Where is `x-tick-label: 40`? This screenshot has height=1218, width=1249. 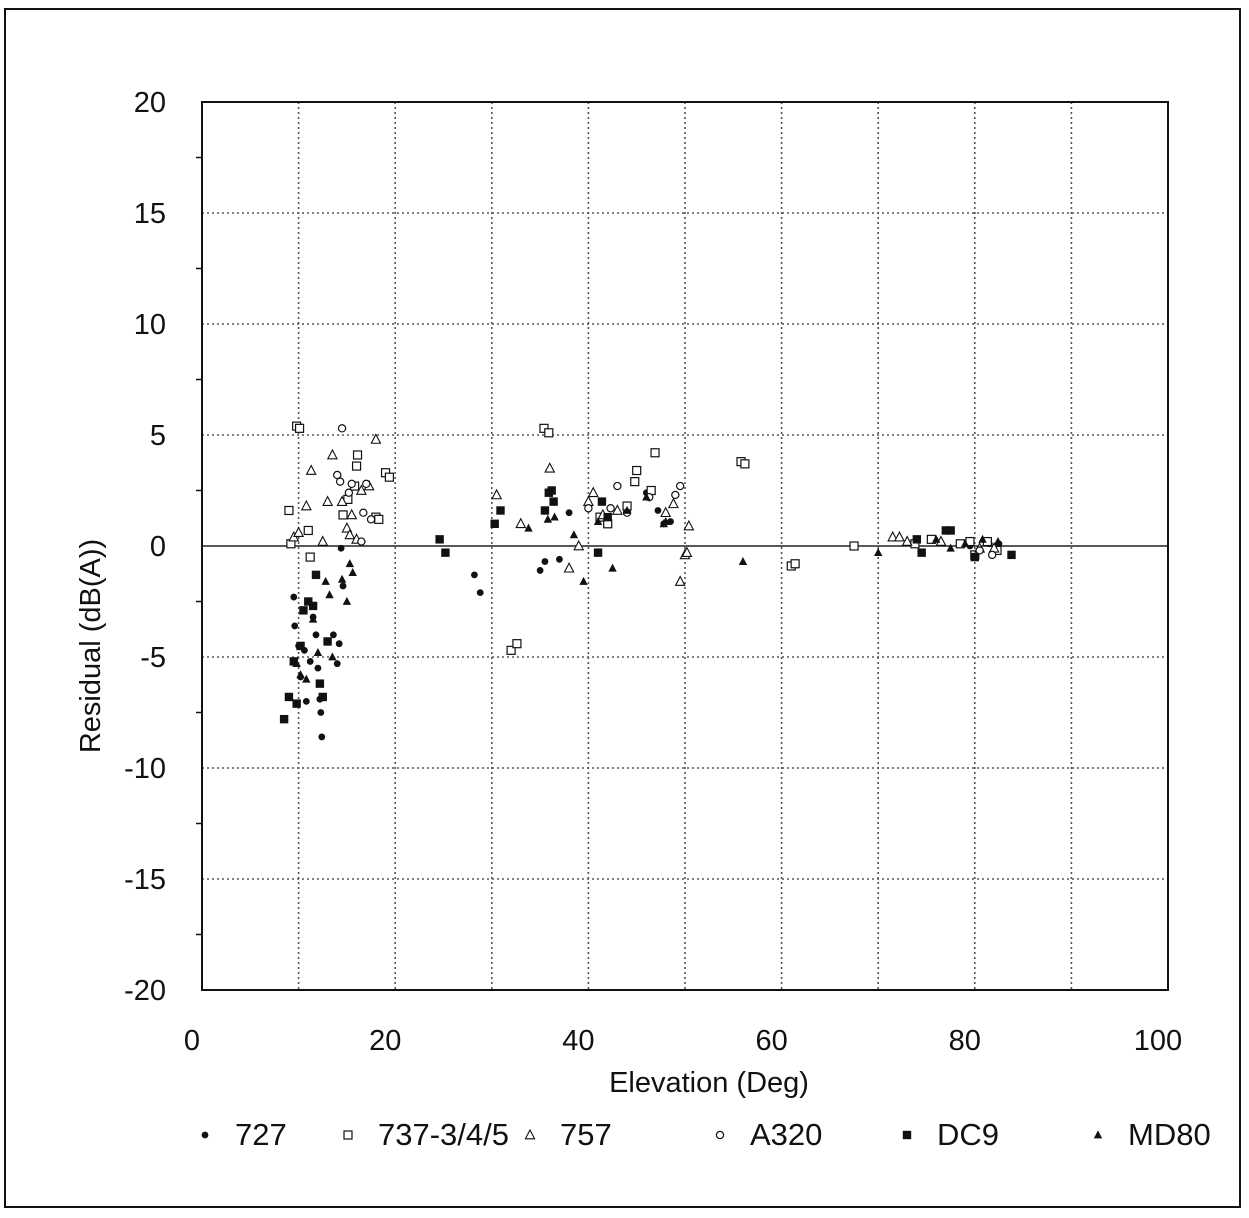 x-tick-label: 40 is located at coordinates (578, 1041).